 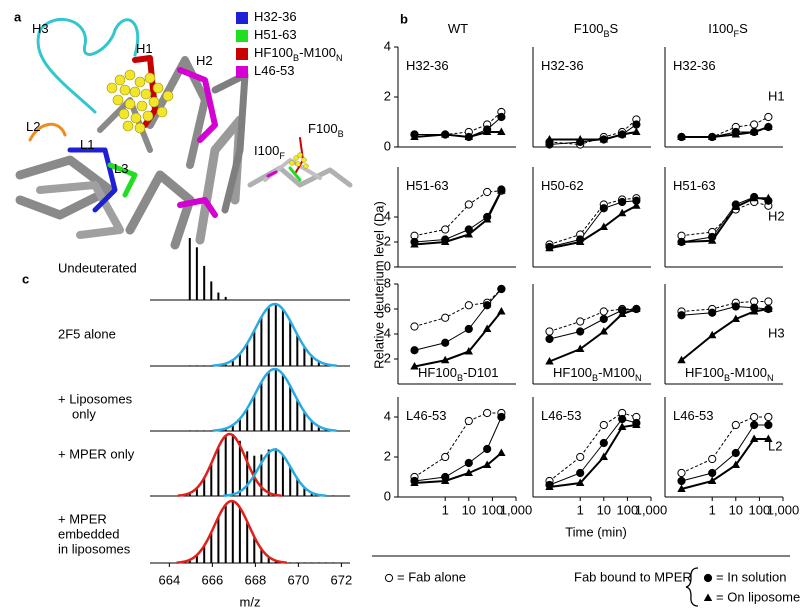 I want to click on peptide-label-part: B, so click(x=460, y=378).